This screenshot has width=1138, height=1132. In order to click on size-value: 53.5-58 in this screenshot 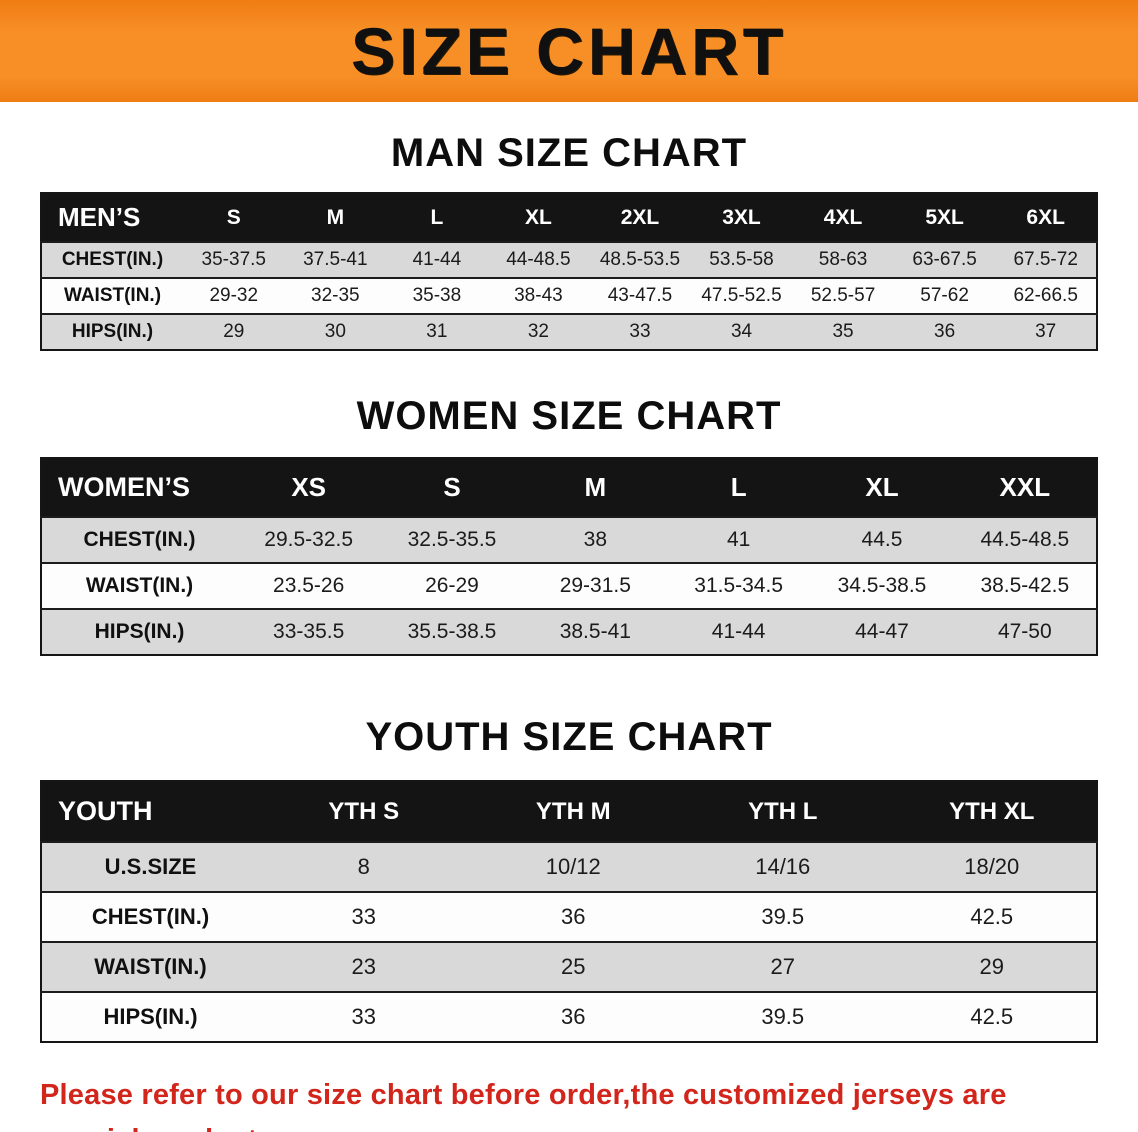, I will do `click(741, 259)`.